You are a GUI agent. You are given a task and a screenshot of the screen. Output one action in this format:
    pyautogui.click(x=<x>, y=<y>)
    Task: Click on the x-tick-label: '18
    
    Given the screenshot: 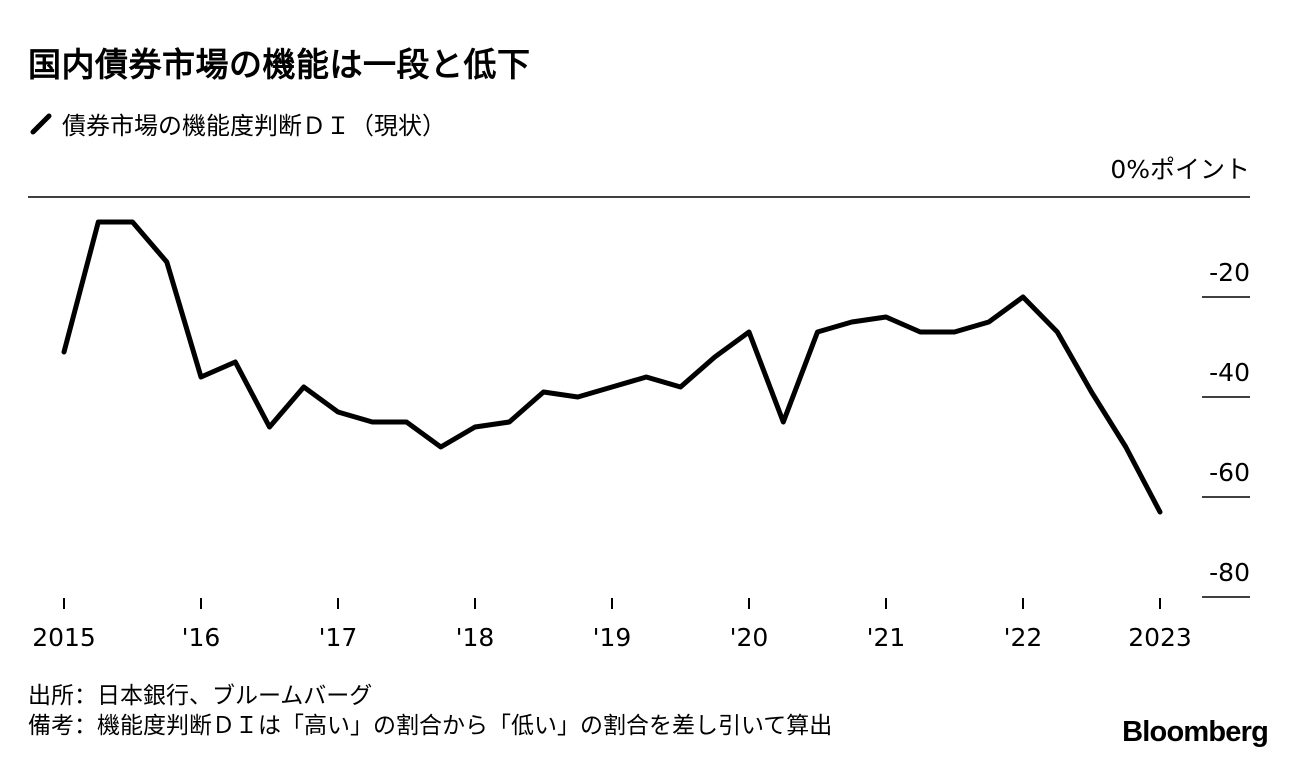 What is the action you would take?
    pyautogui.click(x=475, y=637)
    